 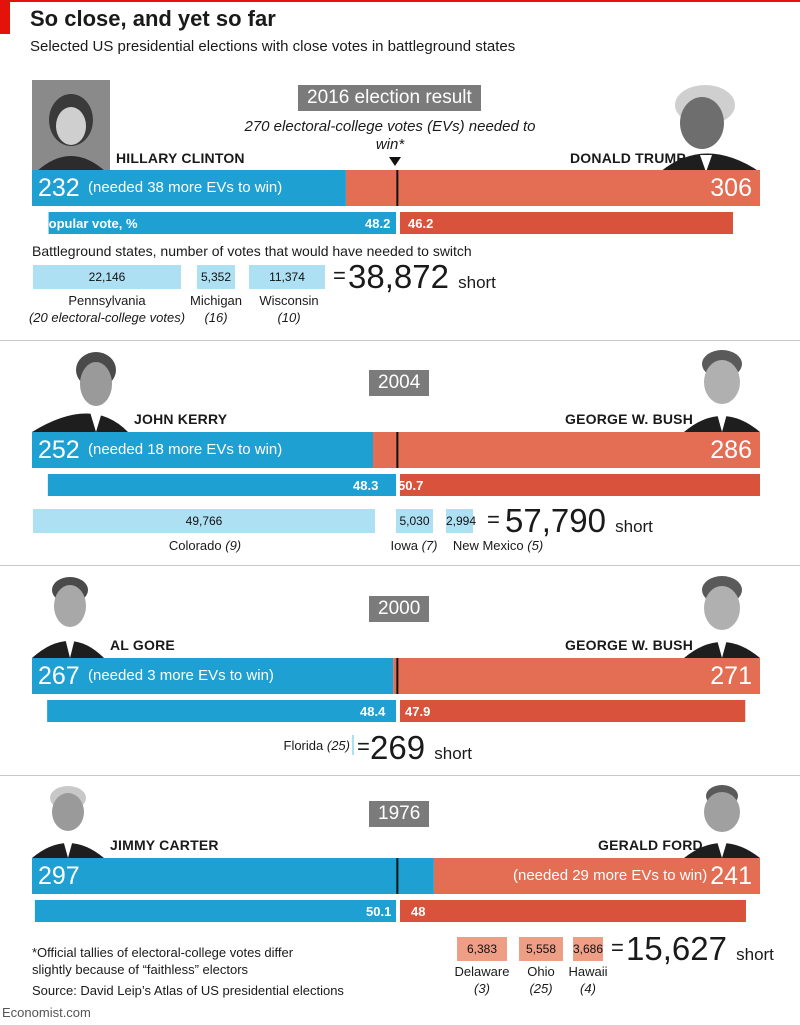 What do you see at coordinates (588, 949) in the screenshot?
I see `state-bar-hawaii: 3,686` at bounding box center [588, 949].